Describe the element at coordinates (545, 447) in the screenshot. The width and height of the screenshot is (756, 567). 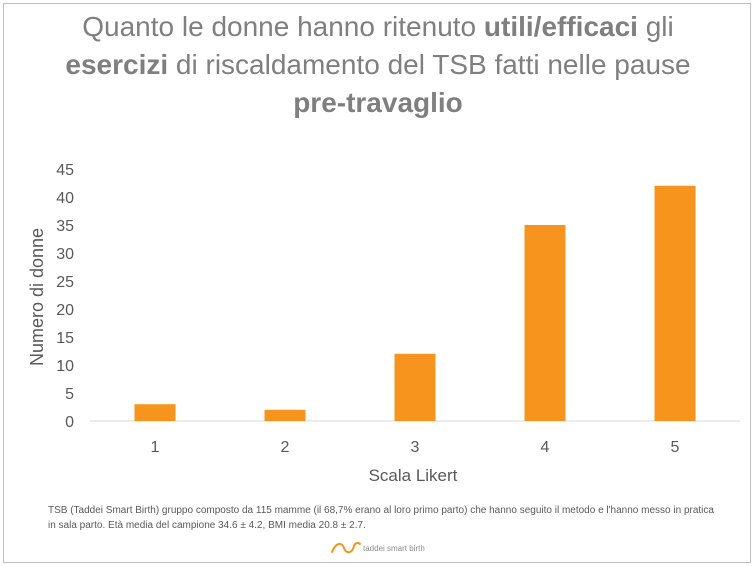
I see `x-tick-label: 4` at that location.